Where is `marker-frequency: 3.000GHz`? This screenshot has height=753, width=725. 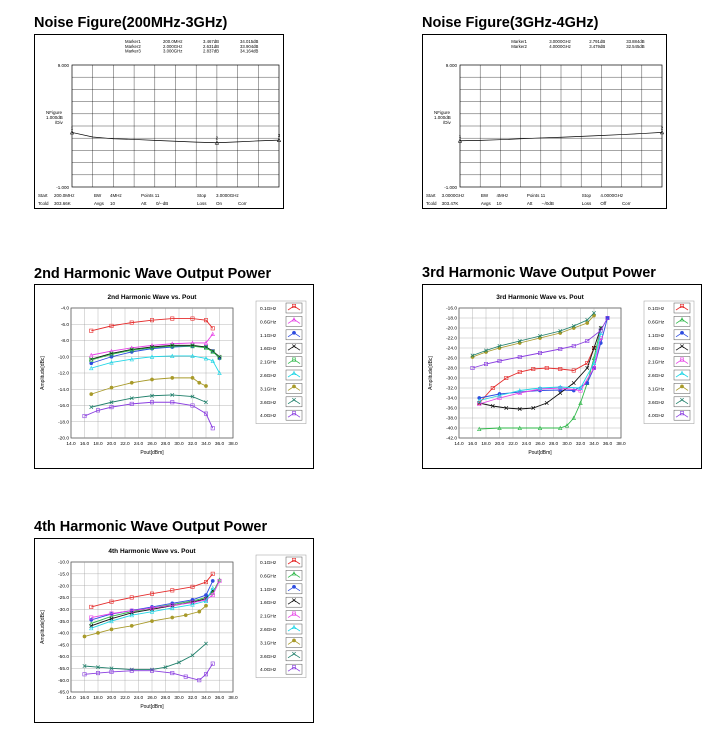 marker-frequency: 3.000GHz is located at coordinates (172, 51).